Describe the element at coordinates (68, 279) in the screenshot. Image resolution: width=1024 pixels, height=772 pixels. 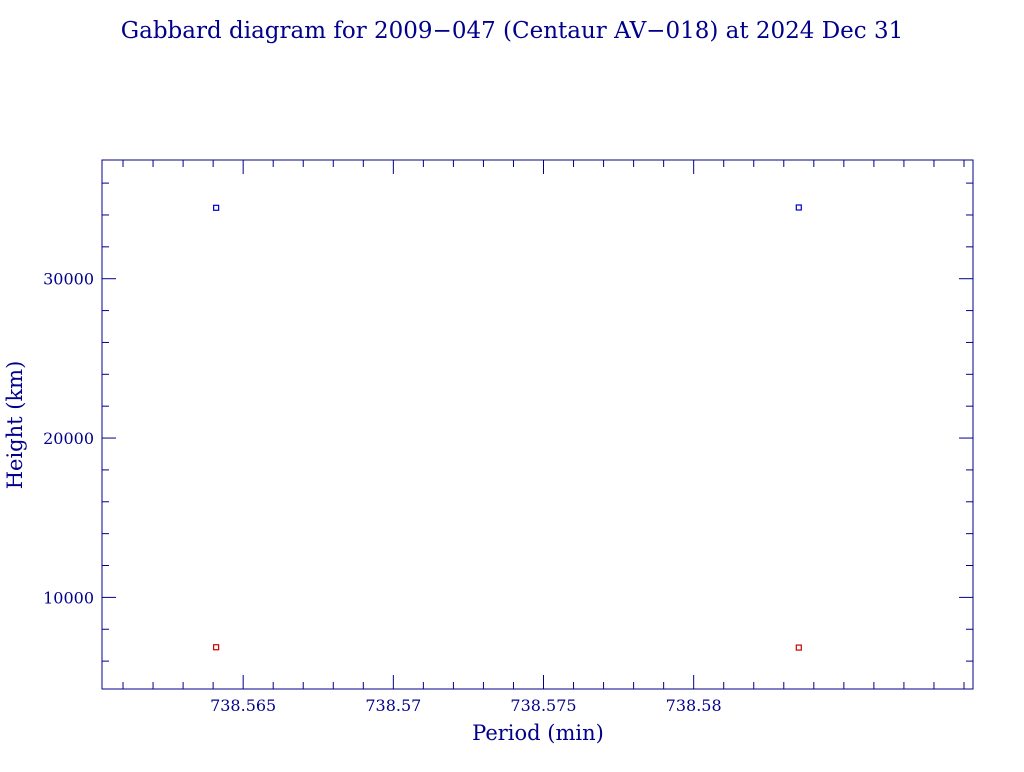
I see `y-tick-label: 30000` at that location.